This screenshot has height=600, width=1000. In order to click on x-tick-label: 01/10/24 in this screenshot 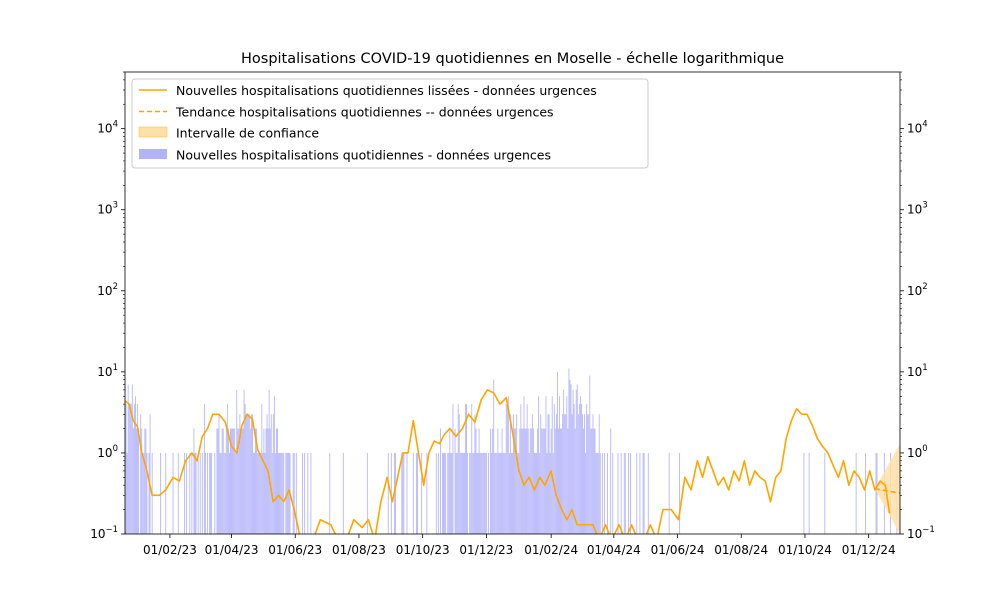, I will do `click(805, 550)`.